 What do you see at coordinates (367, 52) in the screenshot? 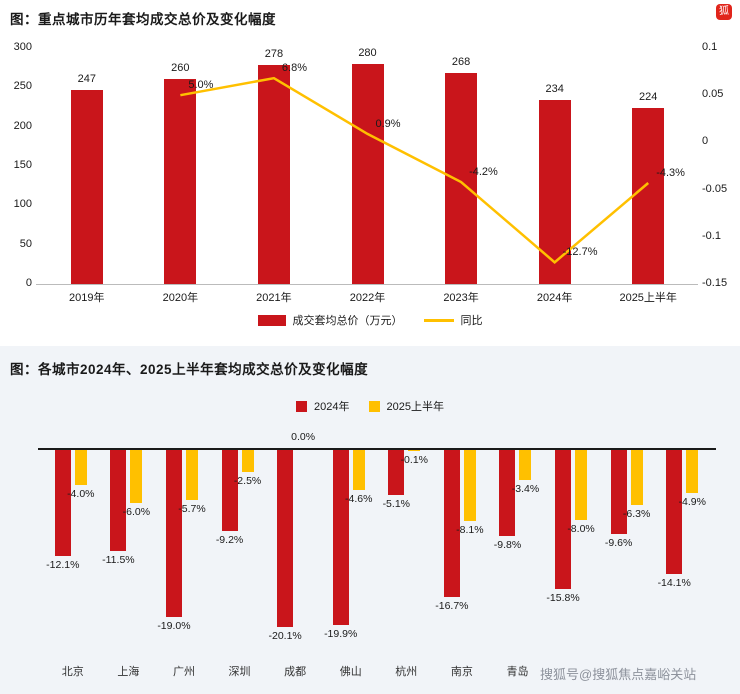
I see `bar-value-label: 280` at bounding box center [367, 52].